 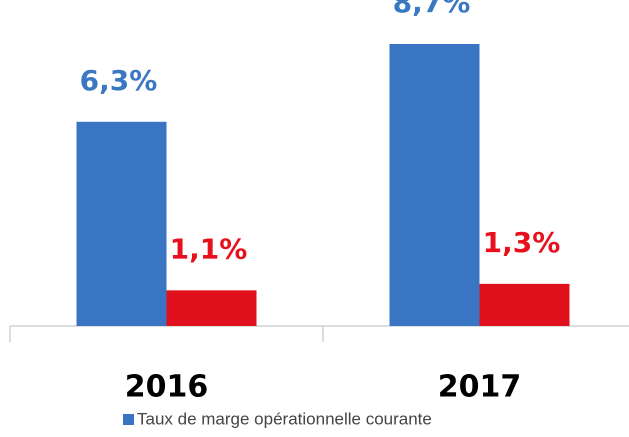 What do you see at coordinates (284, 418) in the screenshot?
I see `legend-label: Taux de marge opérationnelle courante` at bounding box center [284, 418].